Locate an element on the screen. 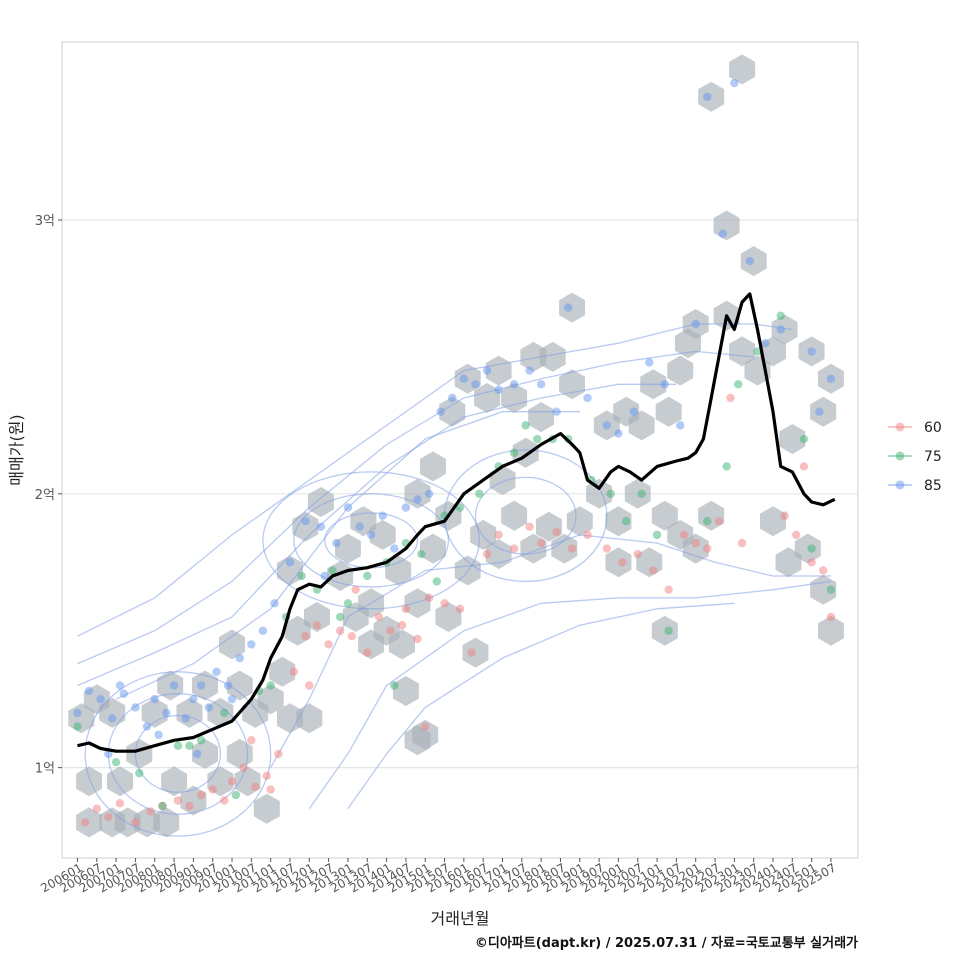 The image size is (960, 960). legend-label: 75 is located at coordinates (933, 457).